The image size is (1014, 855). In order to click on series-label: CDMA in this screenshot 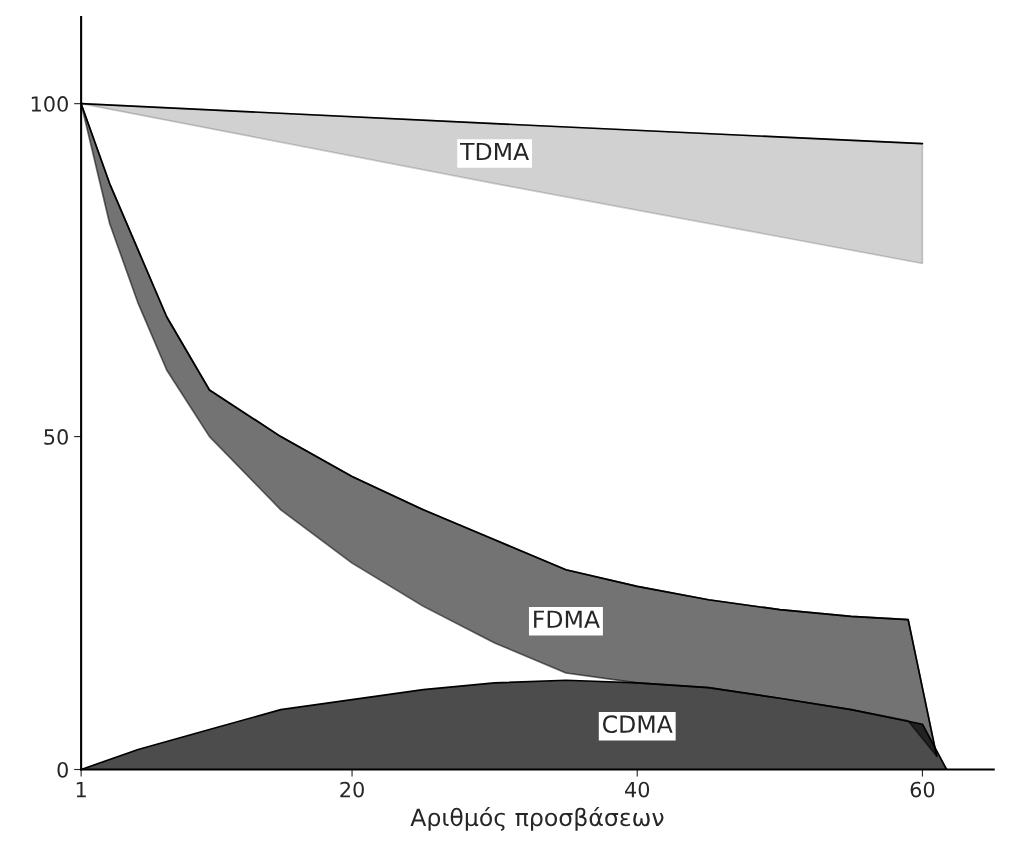, I will do `click(637, 724)`.